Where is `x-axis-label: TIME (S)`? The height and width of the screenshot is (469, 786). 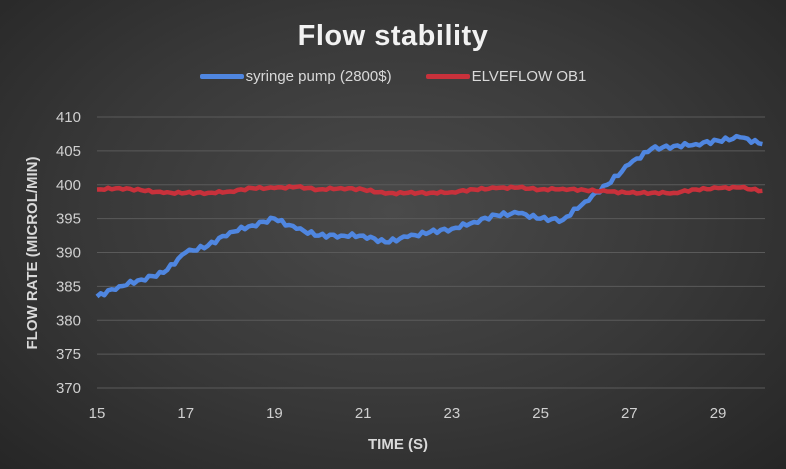 x-axis-label: TIME (S) is located at coordinates (398, 444).